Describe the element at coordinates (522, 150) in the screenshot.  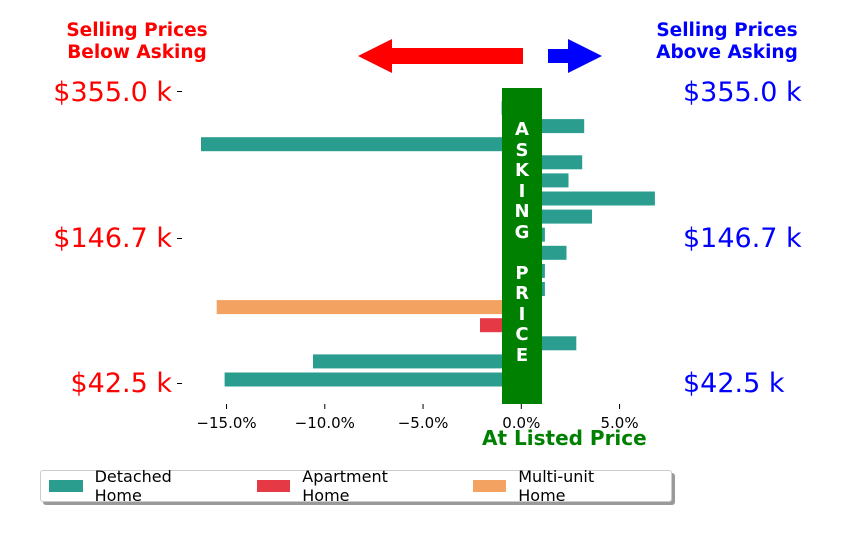
I see `band-letter: S` at that location.